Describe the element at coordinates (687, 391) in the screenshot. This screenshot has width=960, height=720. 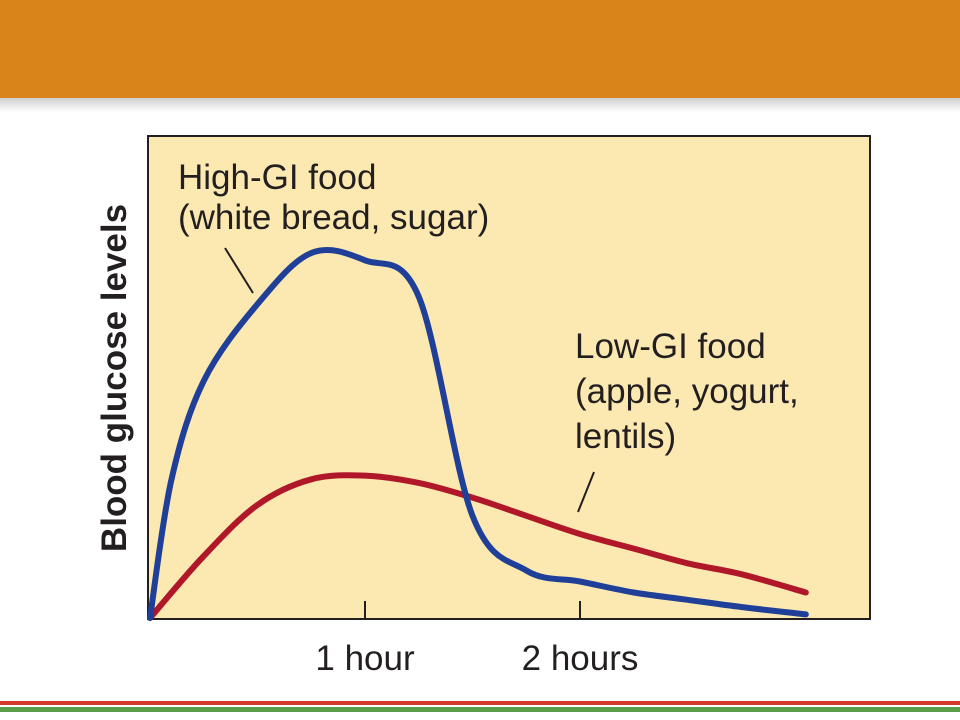
I see `low-gi-label: Low-GI food (apple, yogurt, lentils)` at that location.